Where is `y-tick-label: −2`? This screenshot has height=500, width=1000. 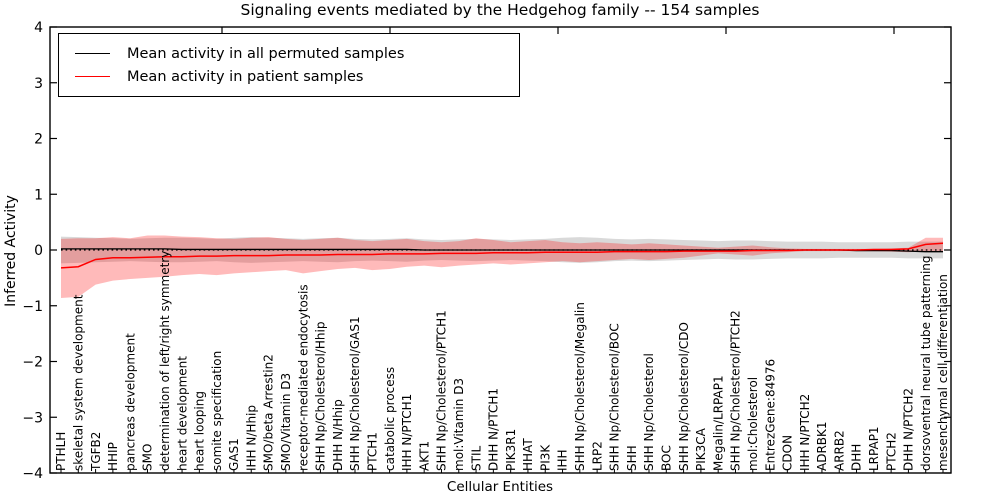 y-tick-label: −2 is located at coordinates (32, 363).